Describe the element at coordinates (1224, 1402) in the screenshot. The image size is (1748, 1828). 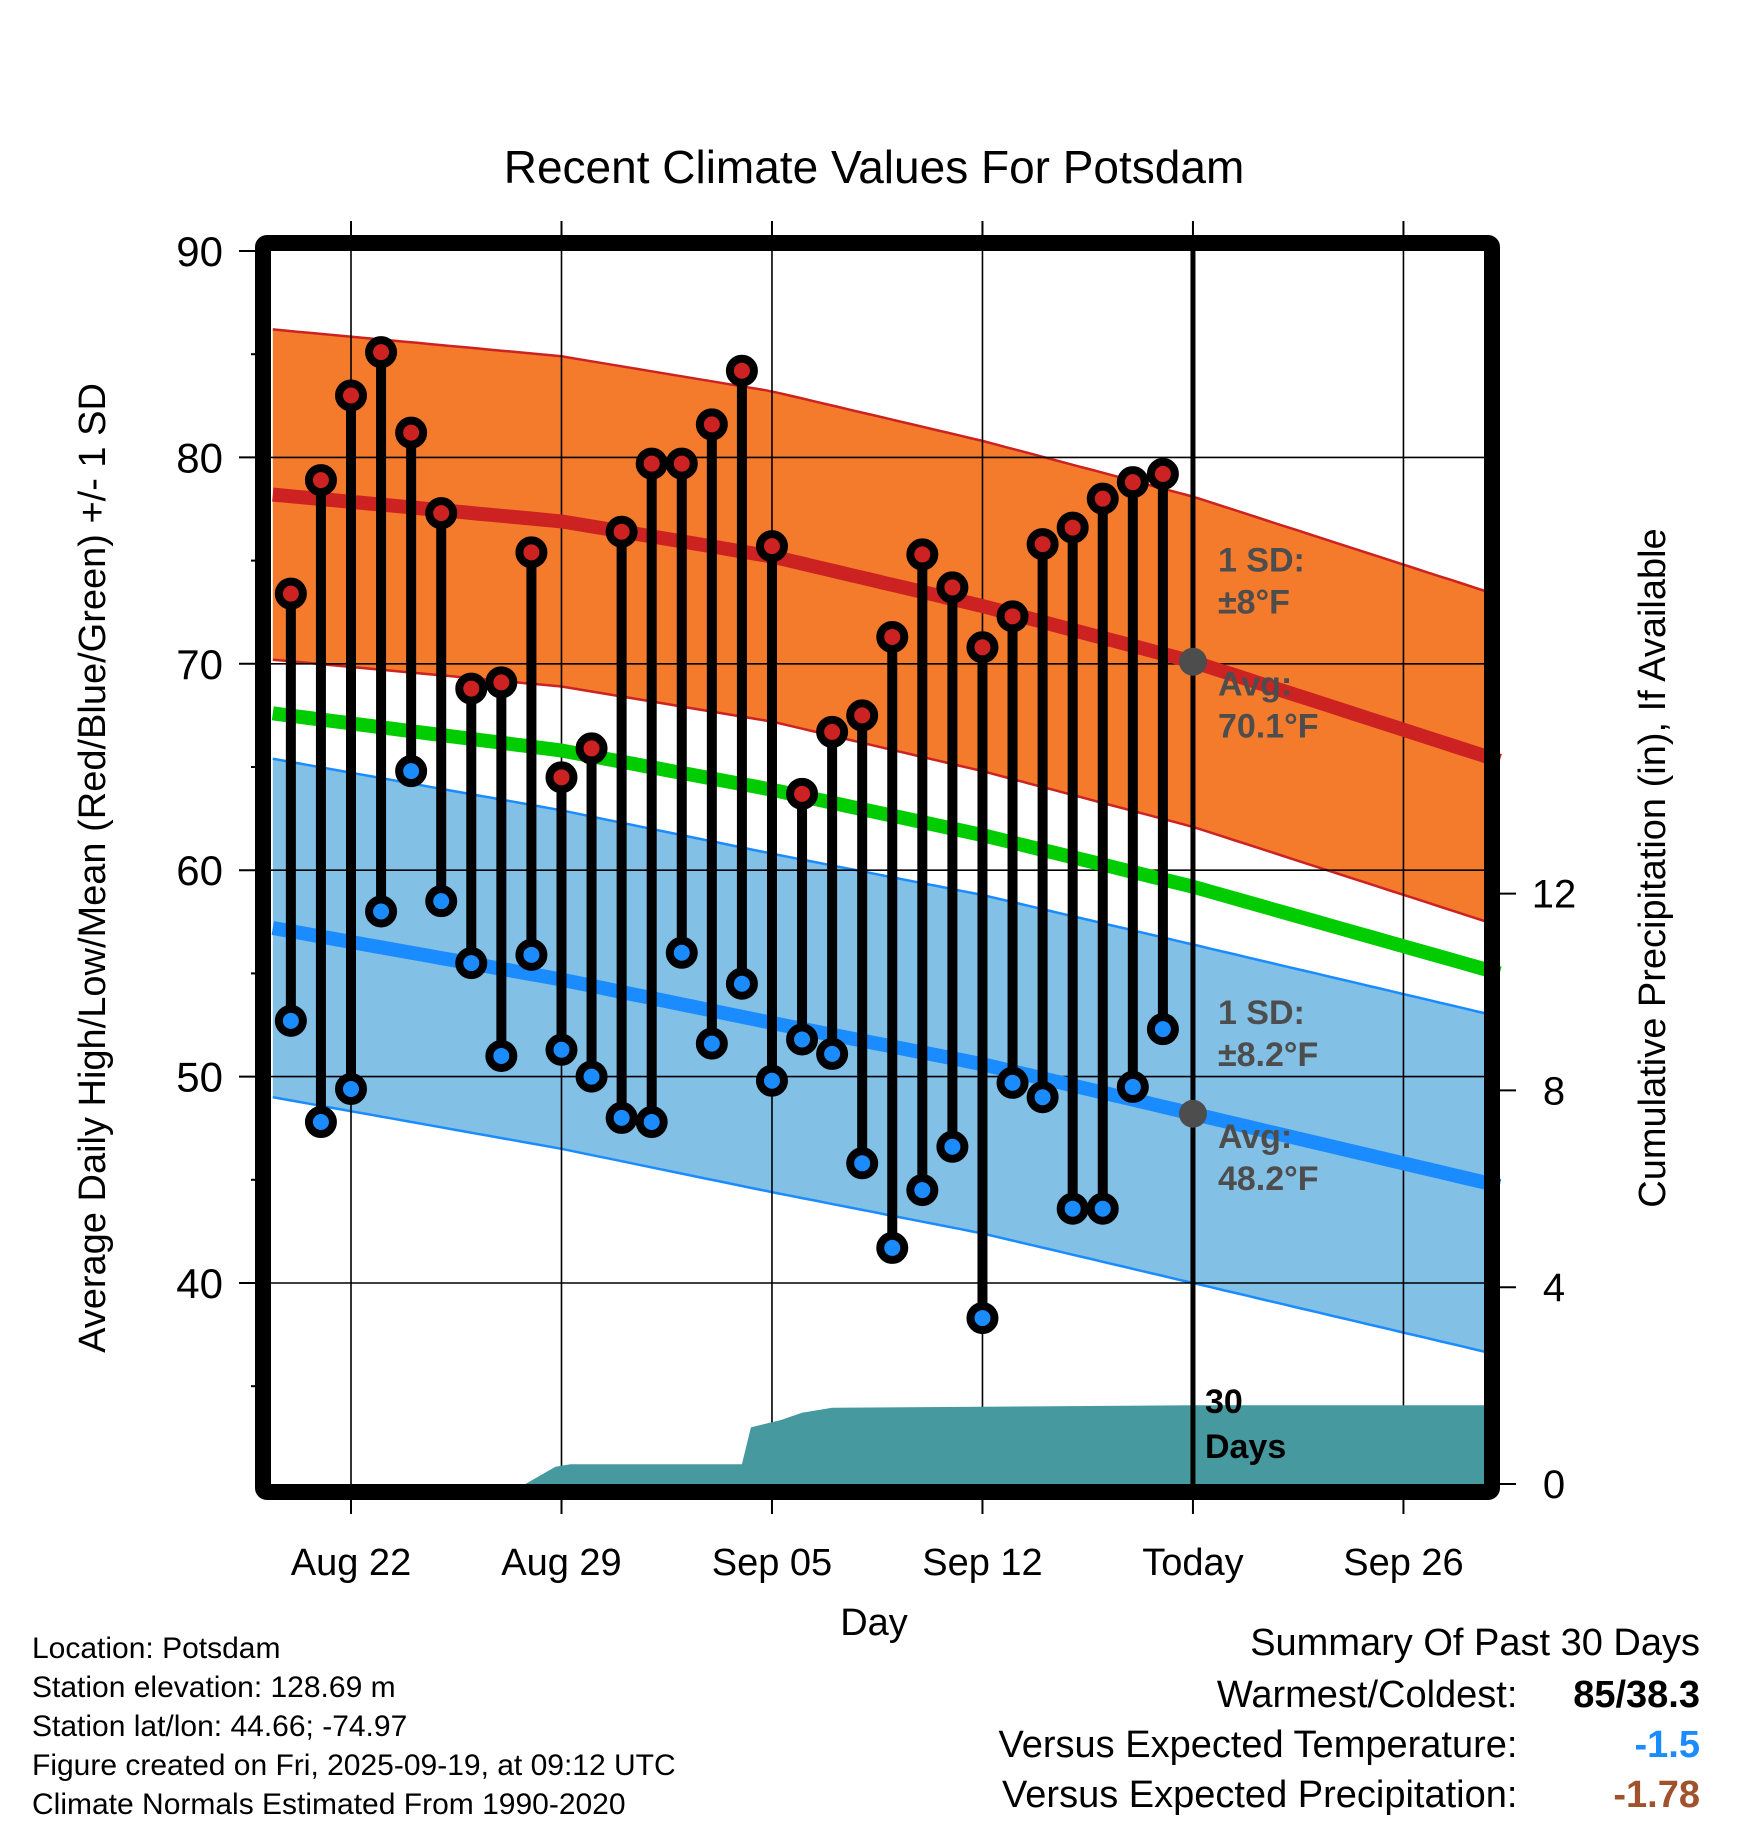
I see `period-label-number: 30` at that location.